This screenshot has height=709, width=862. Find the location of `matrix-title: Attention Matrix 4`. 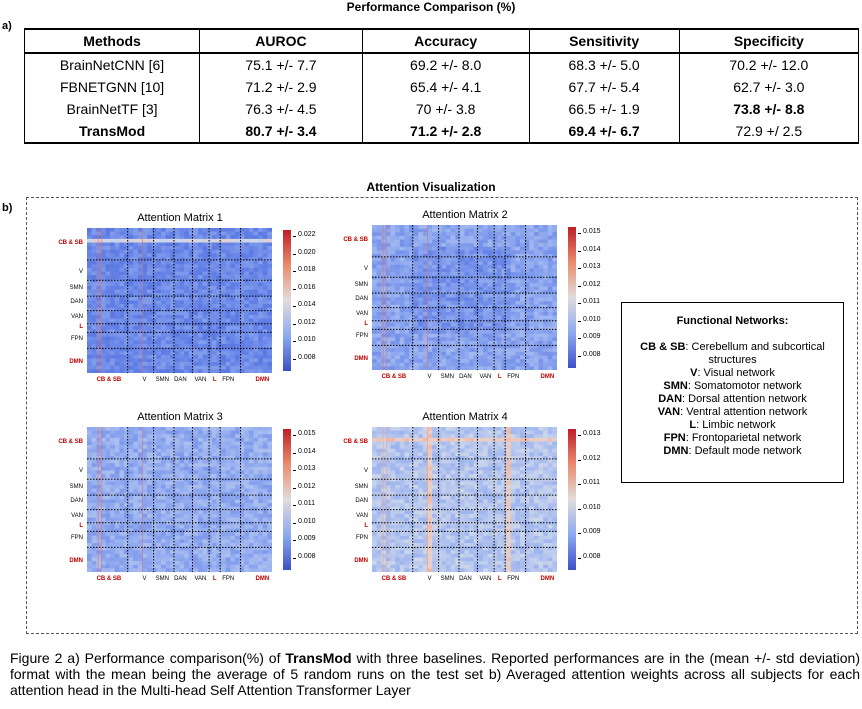

matrix-title: Attention Matrix 4 is located at coordinates (465, 417).